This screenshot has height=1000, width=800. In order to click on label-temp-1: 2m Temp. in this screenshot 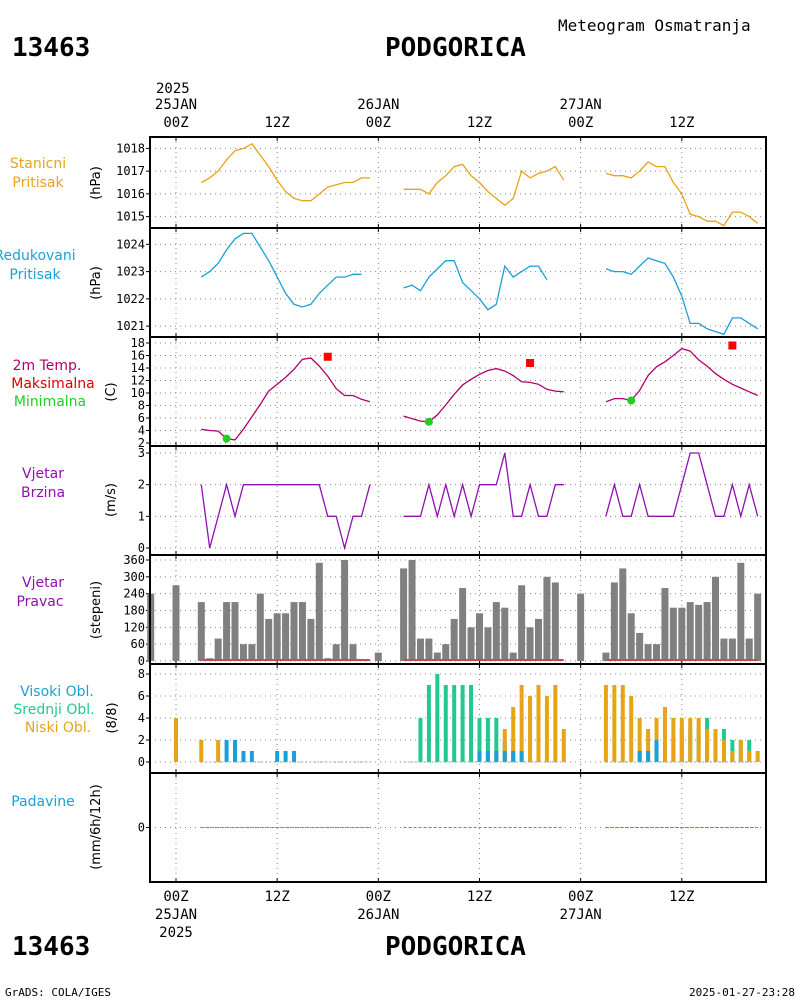, I will do `click(47, 366)`.